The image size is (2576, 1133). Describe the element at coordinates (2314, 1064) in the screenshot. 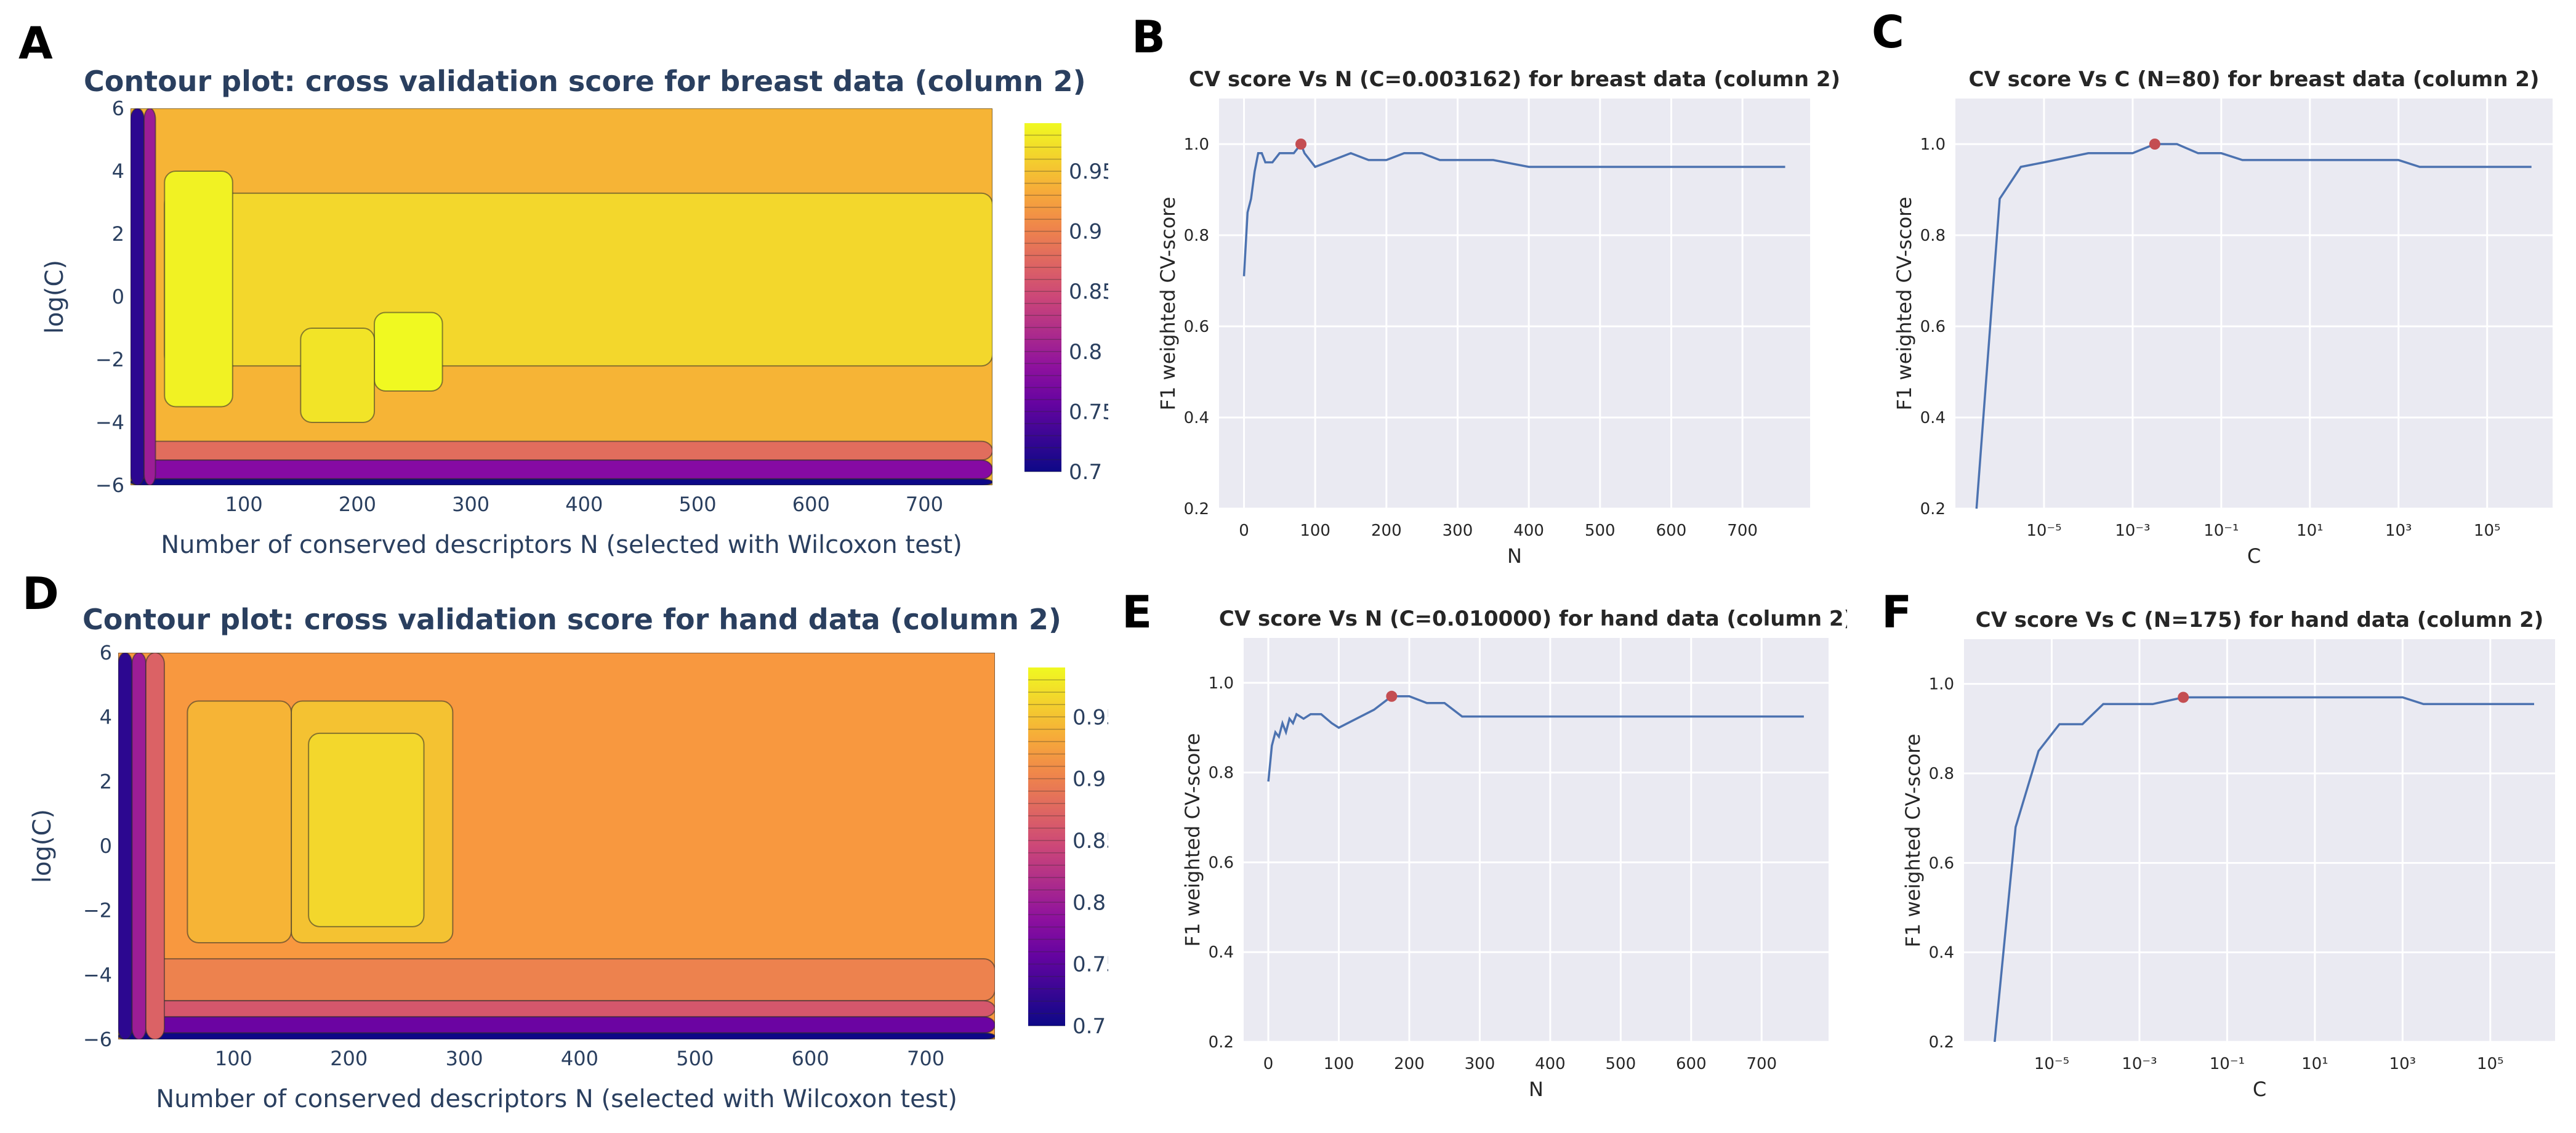

I see `x-tick-label: 10¹` at that location.